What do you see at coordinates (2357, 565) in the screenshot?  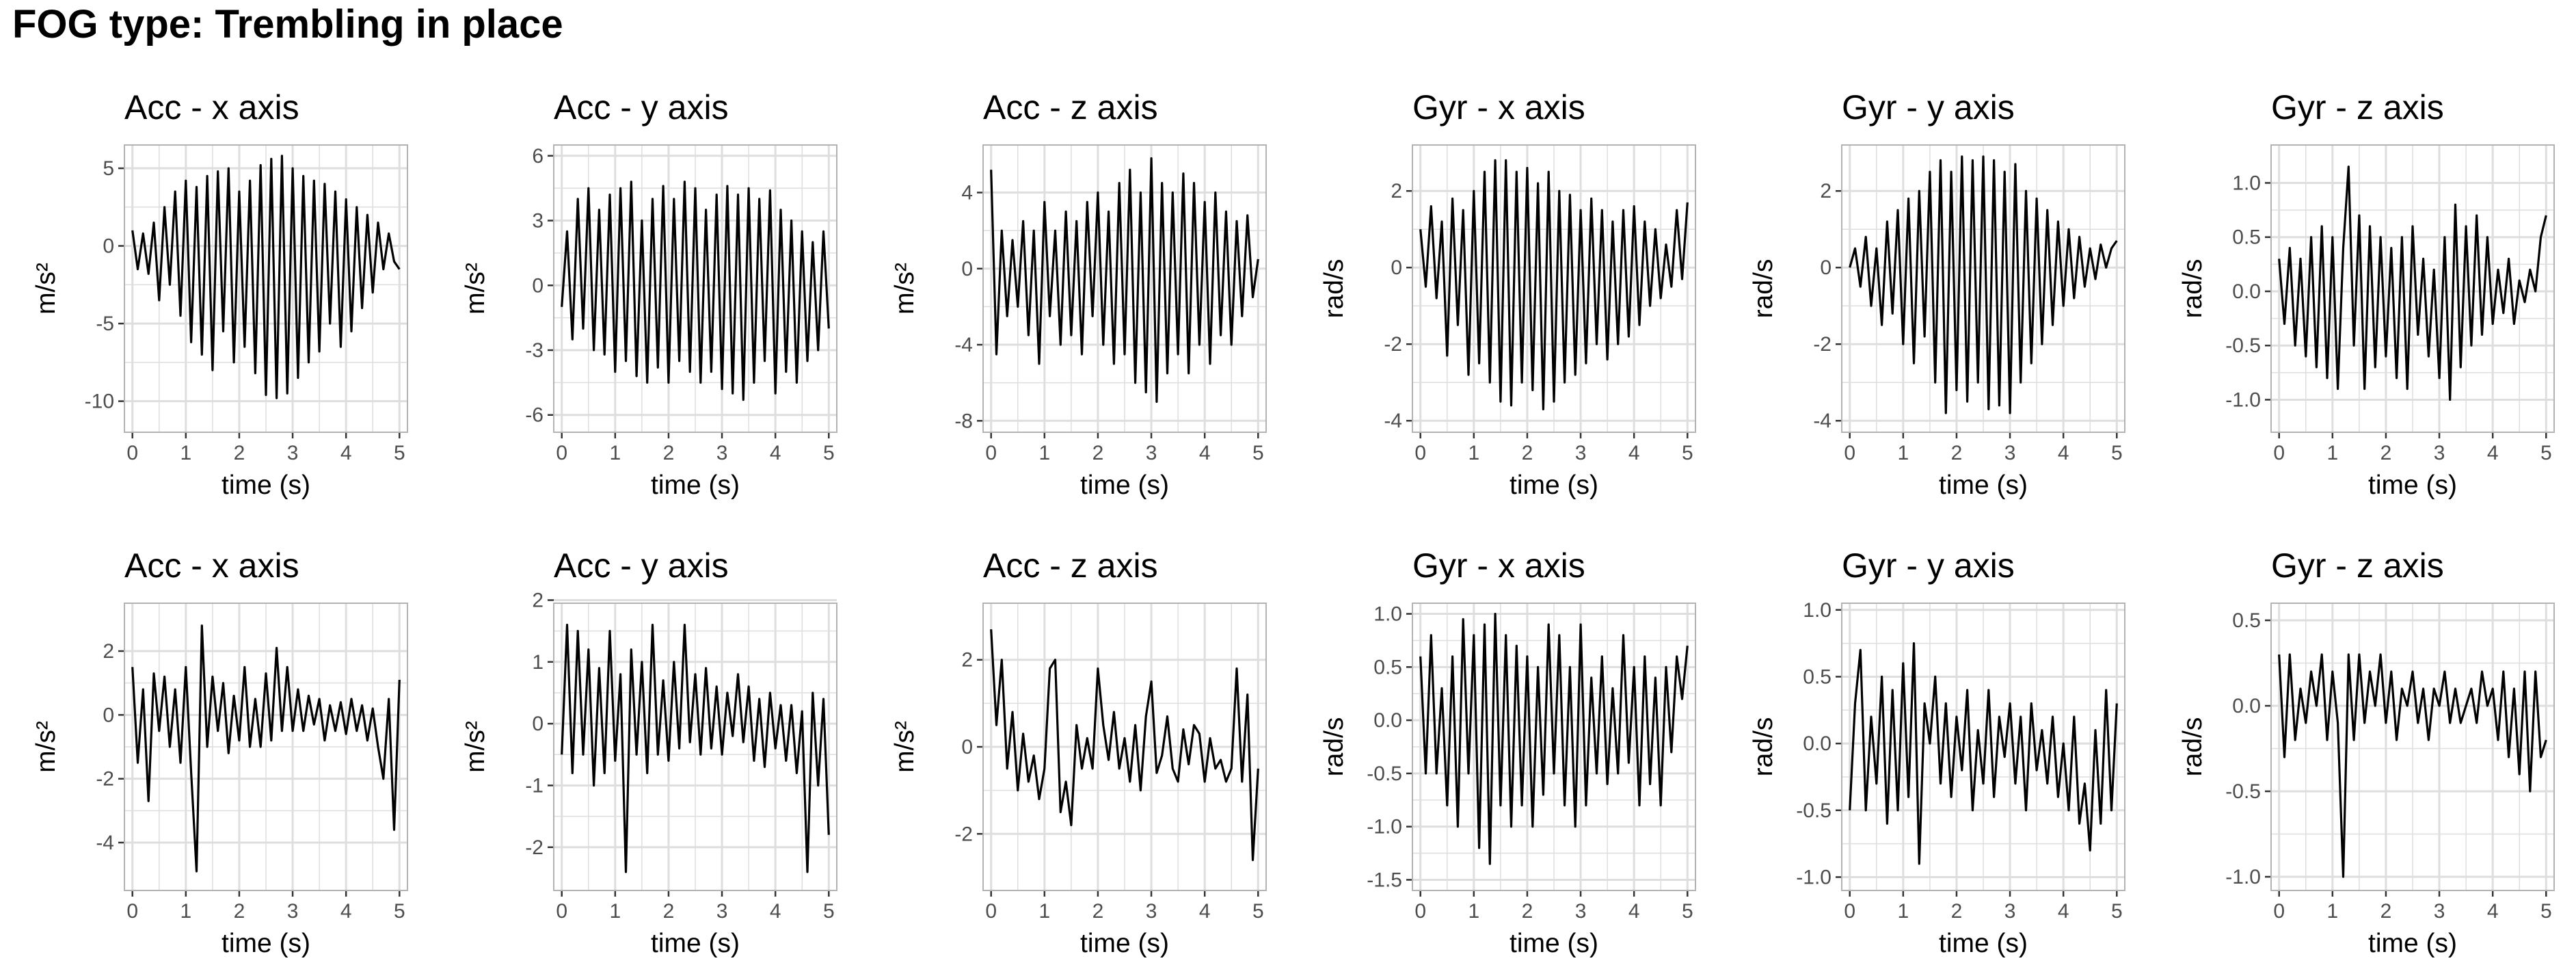 I see `panel-title: Gyr - z axis` at bounding box center [2357, 565].